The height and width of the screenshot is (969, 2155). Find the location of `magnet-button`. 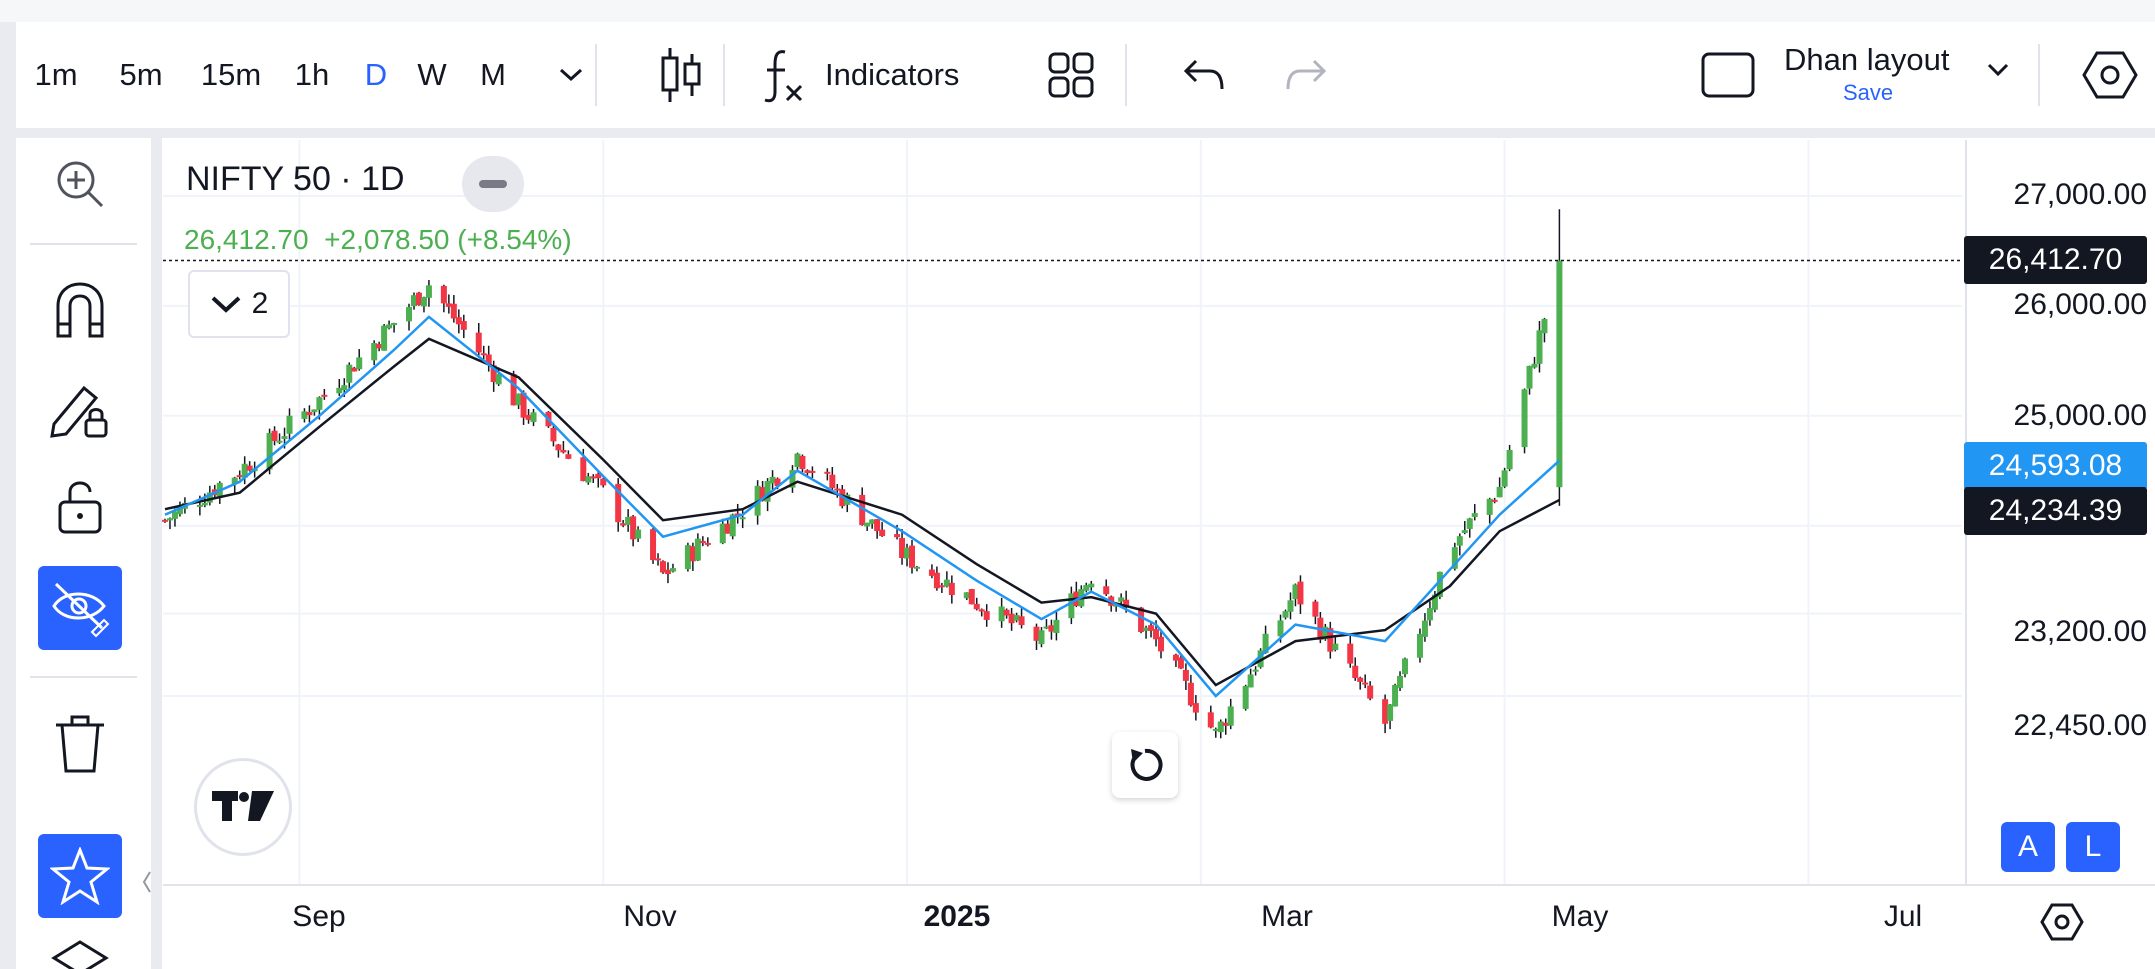

magnet-button is located at coordinates (80, 310).